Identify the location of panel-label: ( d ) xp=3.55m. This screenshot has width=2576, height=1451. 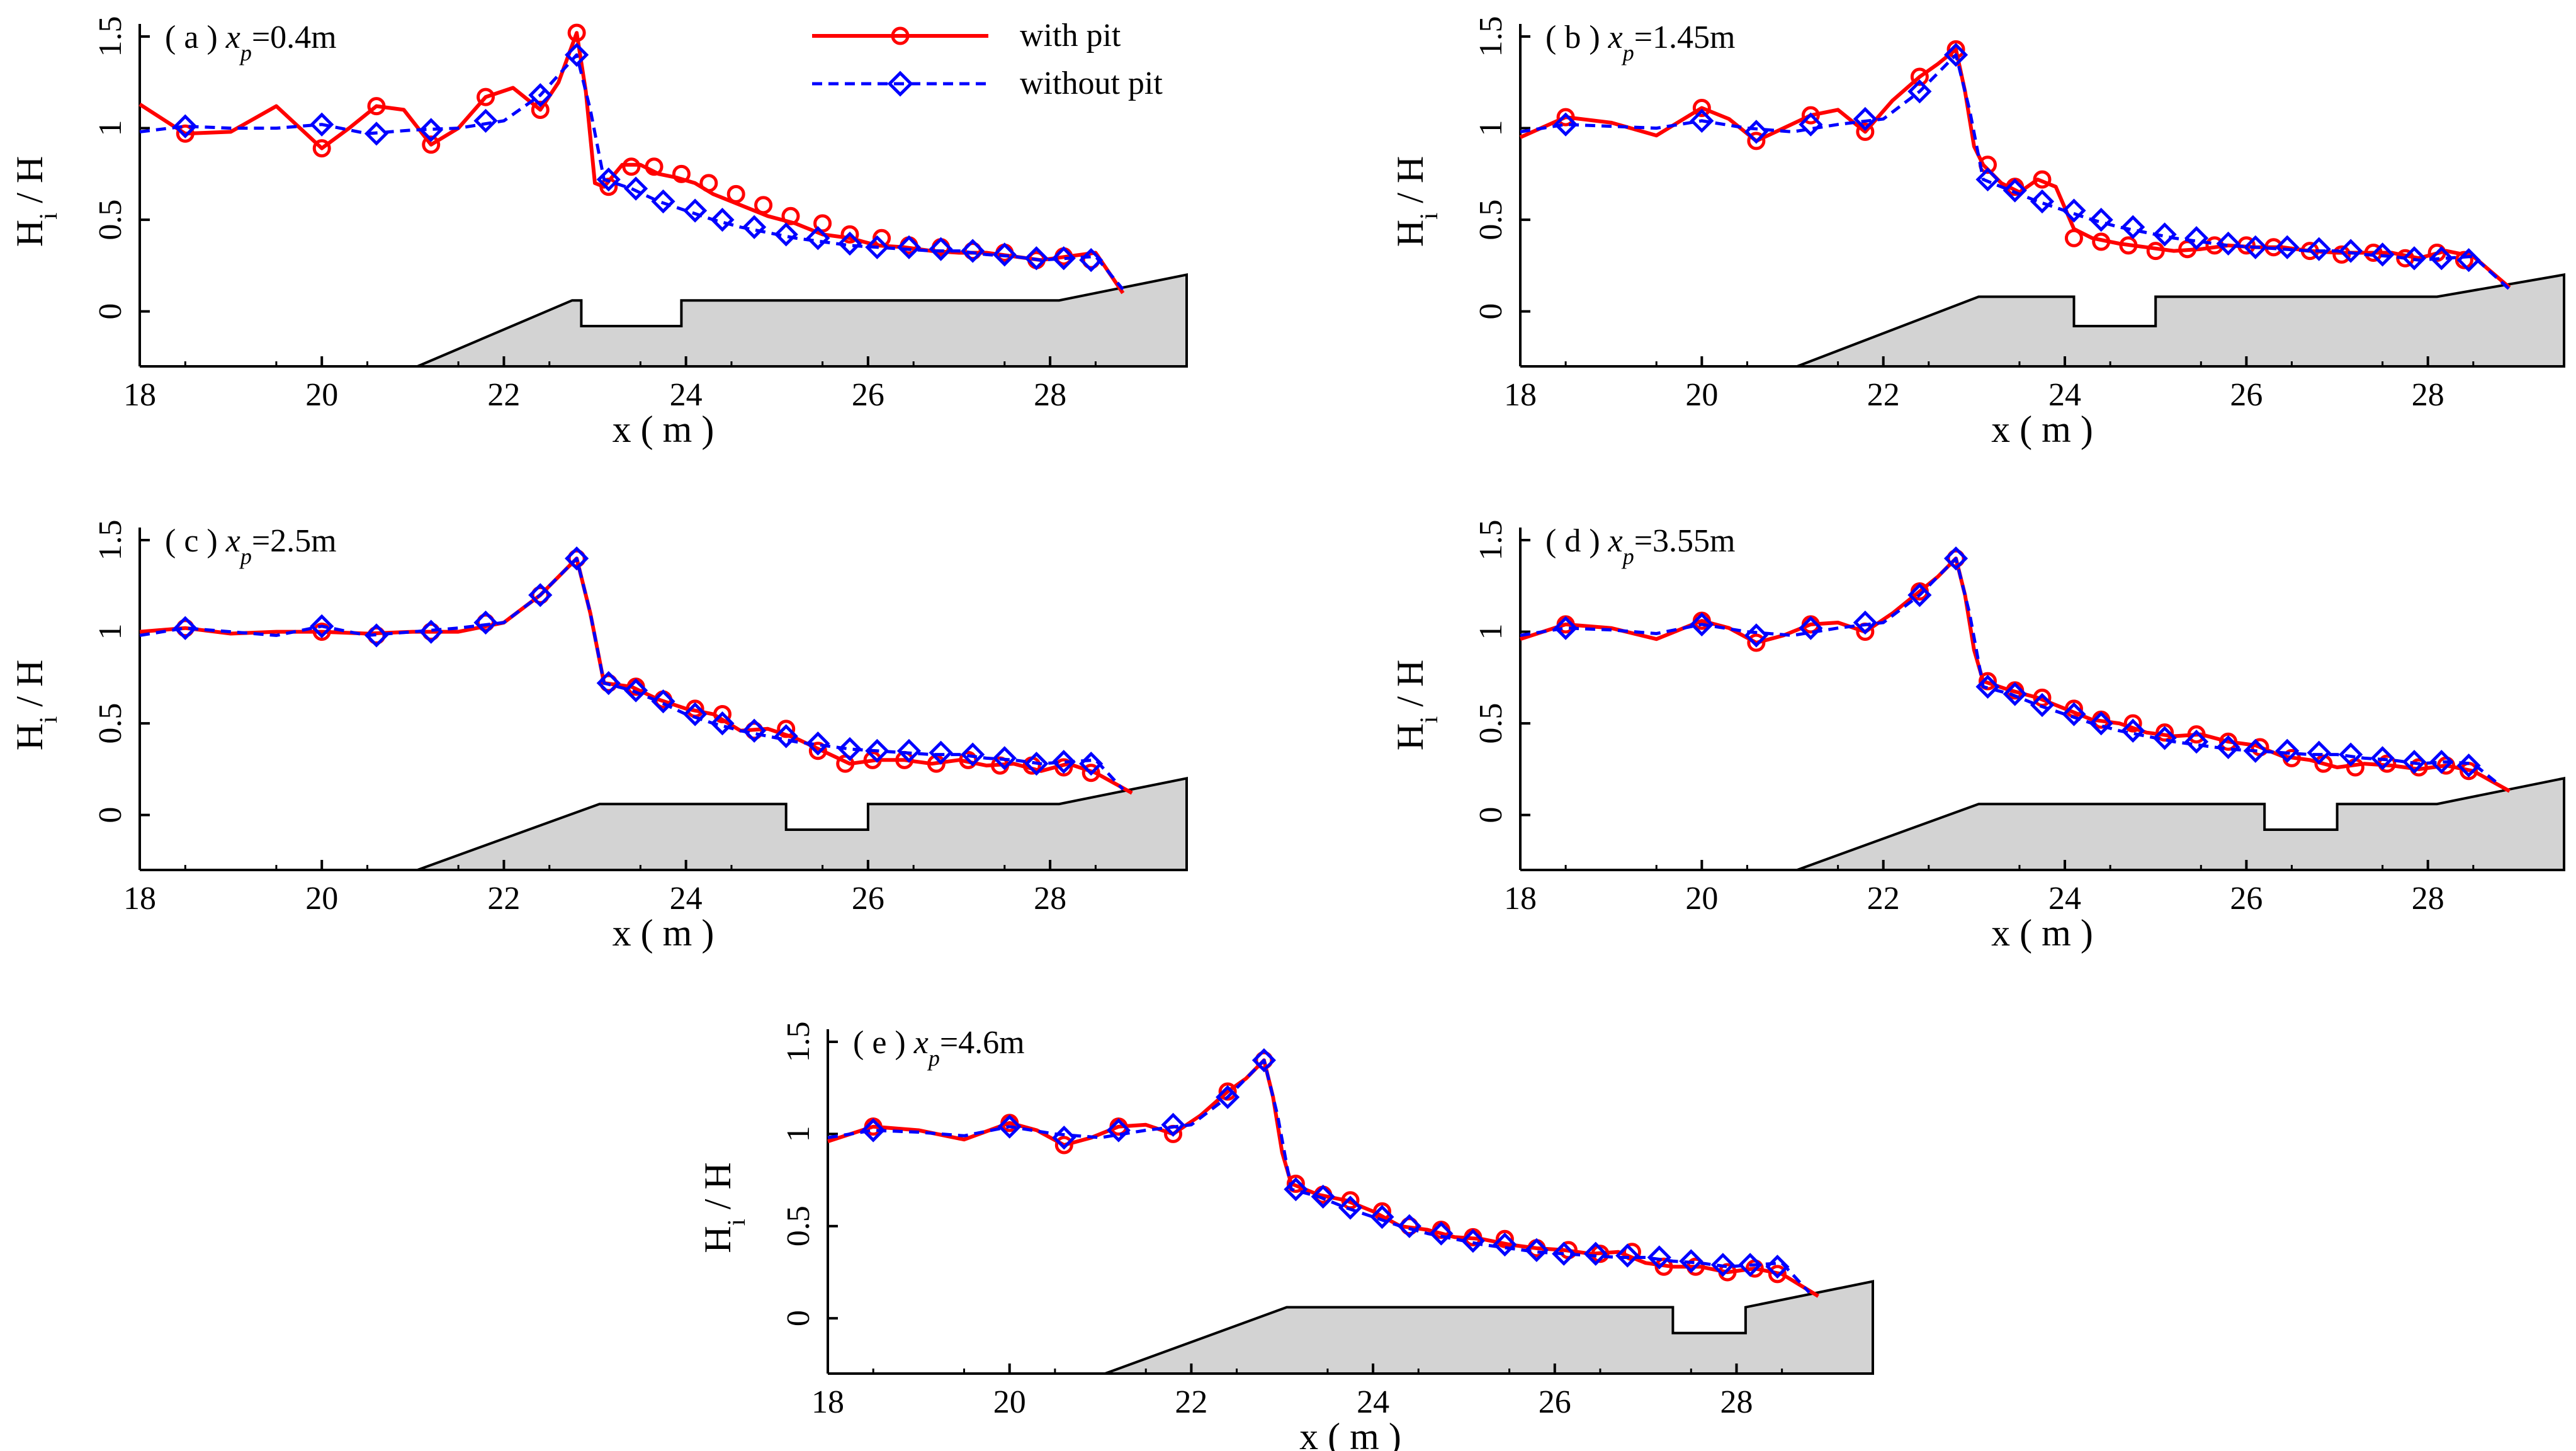
(1640, 546).